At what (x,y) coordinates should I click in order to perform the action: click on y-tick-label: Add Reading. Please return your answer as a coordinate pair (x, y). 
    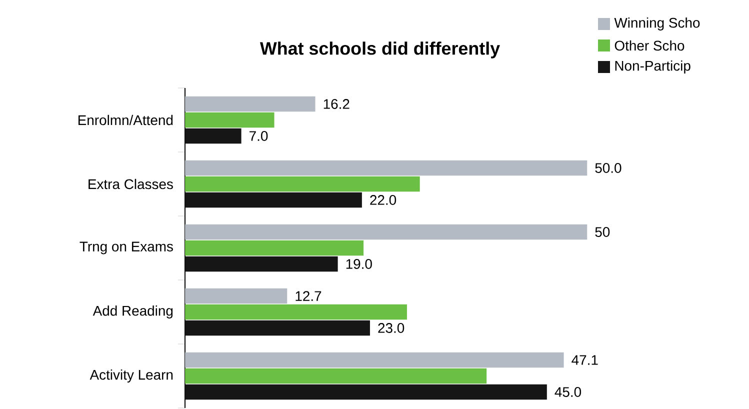
    Looking at the image, I should click on (132, 312).